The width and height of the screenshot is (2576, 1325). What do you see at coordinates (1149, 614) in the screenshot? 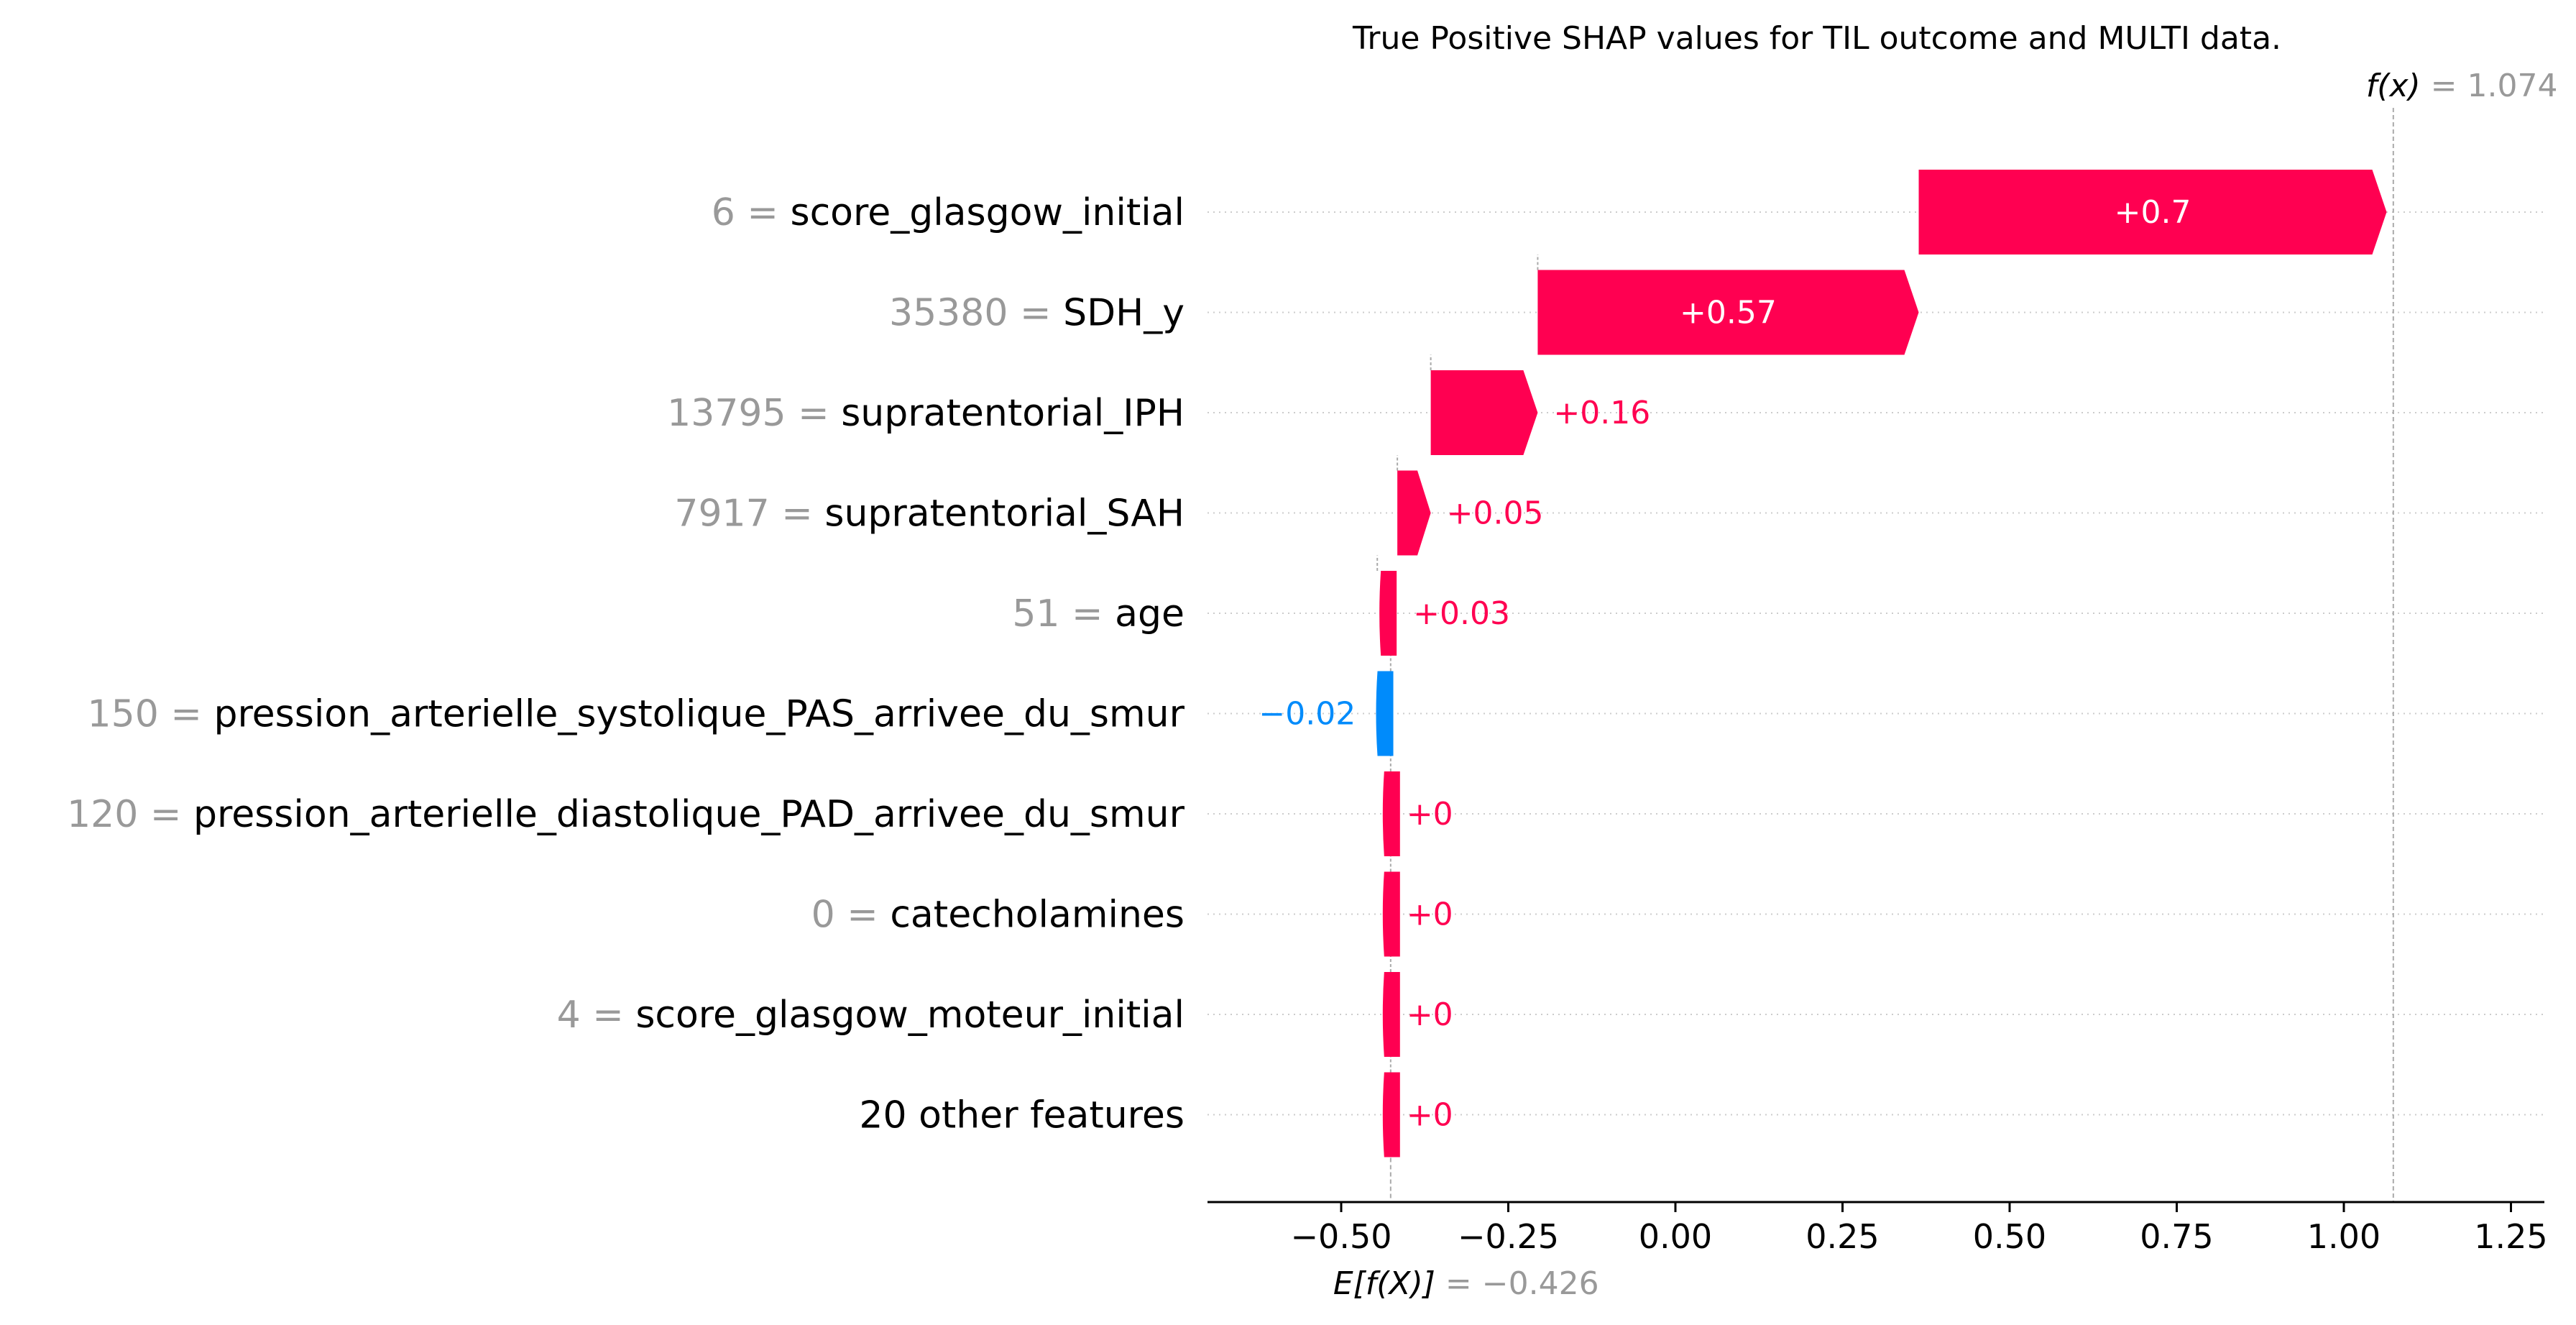
I see `feature-name: age` at bounding box center [1149, 614].